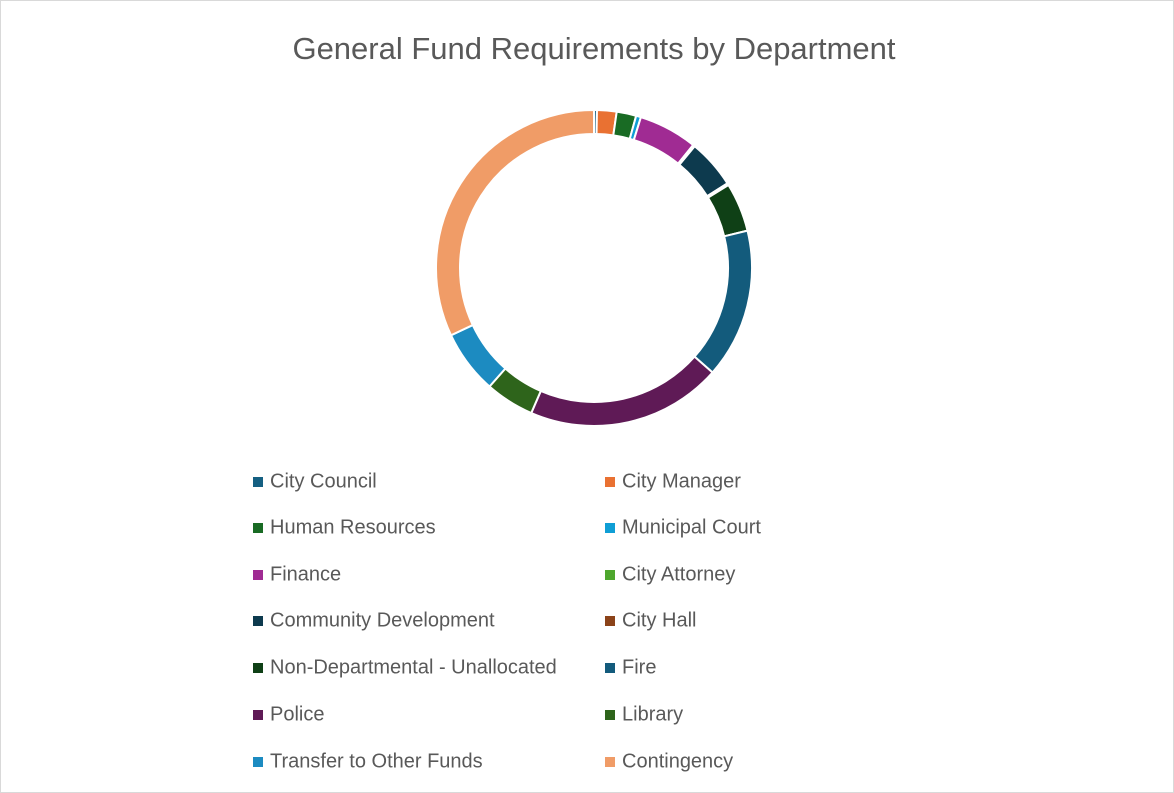 The width and height of the screenshot is (1174, 793). I want to click on legend-label: City Manager, so click(681, 481).